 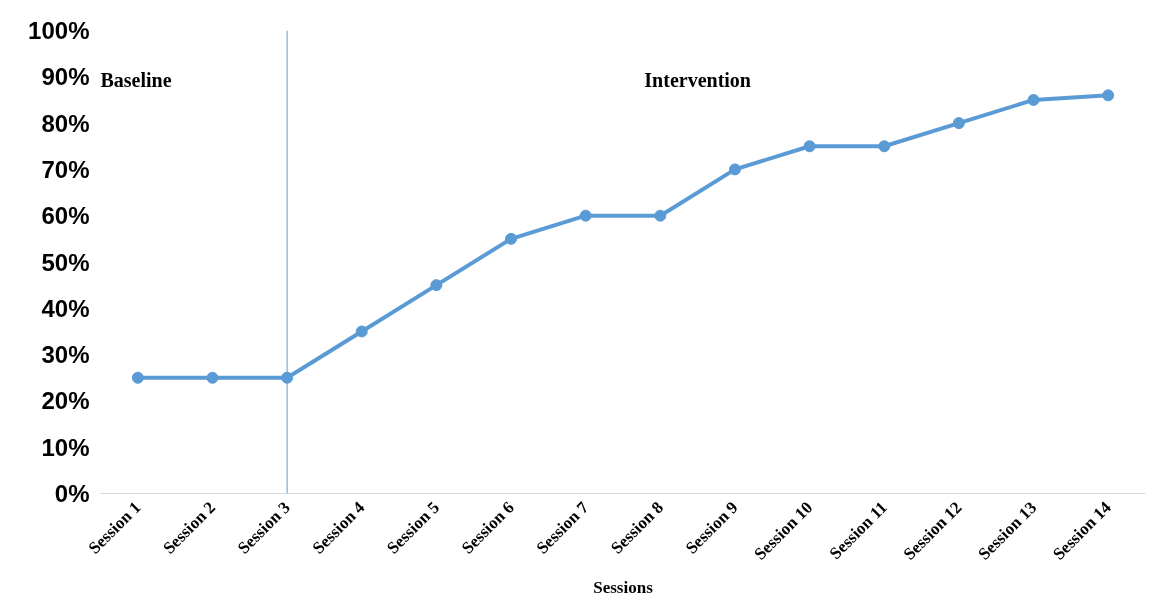 What do you see at coordinates (65, 355) in the screenshot?
I see `y-tick-label: 30%` at bounding box center [65, 355].